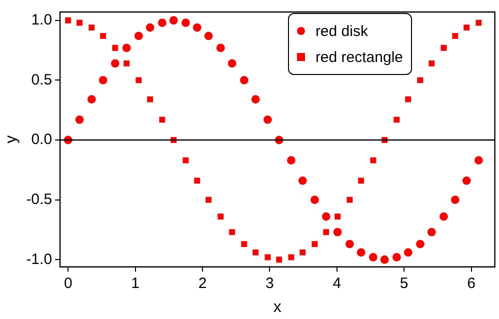  Describe the element at coordinates (68, 283) in the screenshot. I see `x-tick-label: 0` at that location.